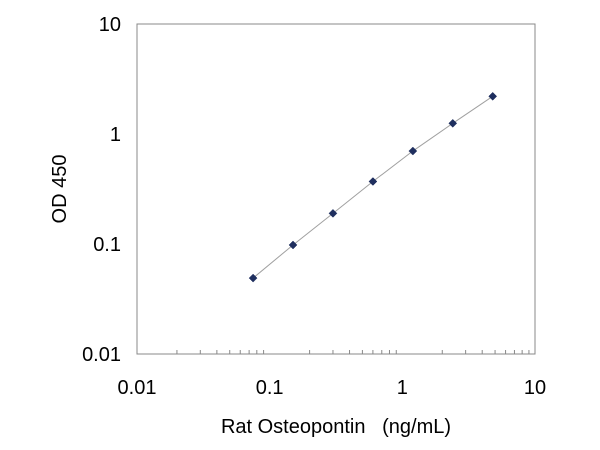 This screenshot has height=450, width=600. Describe the element at coordinates (137, 388) in the screenshot. I see `x-tick-label: 0.01` at that location.